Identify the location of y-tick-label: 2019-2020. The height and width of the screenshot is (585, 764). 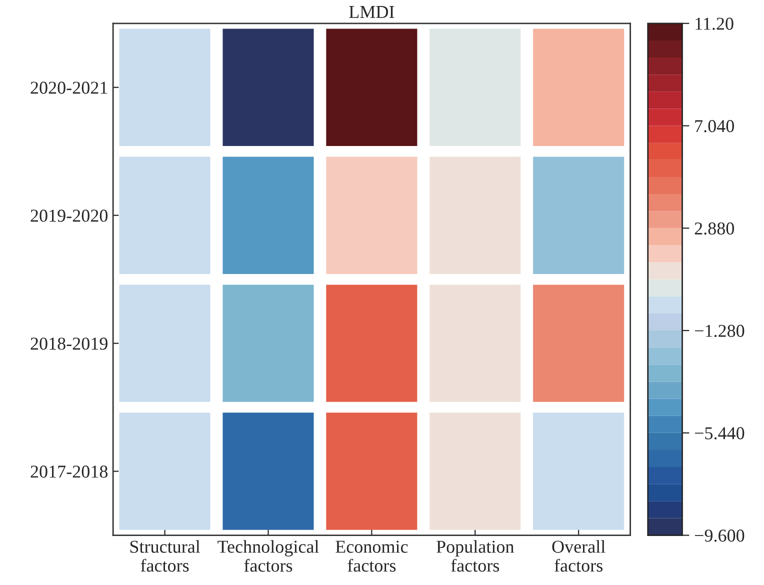
(69, 216).